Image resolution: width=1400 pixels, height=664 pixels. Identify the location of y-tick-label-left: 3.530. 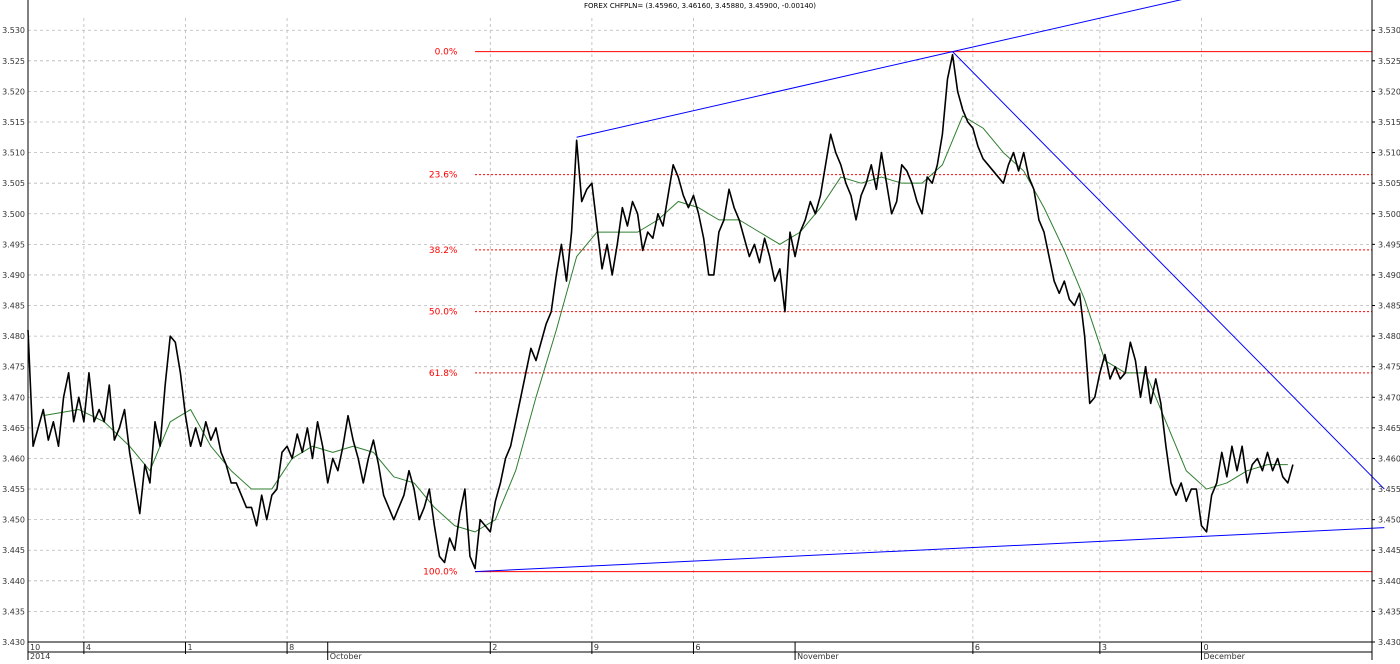
(13, 30).